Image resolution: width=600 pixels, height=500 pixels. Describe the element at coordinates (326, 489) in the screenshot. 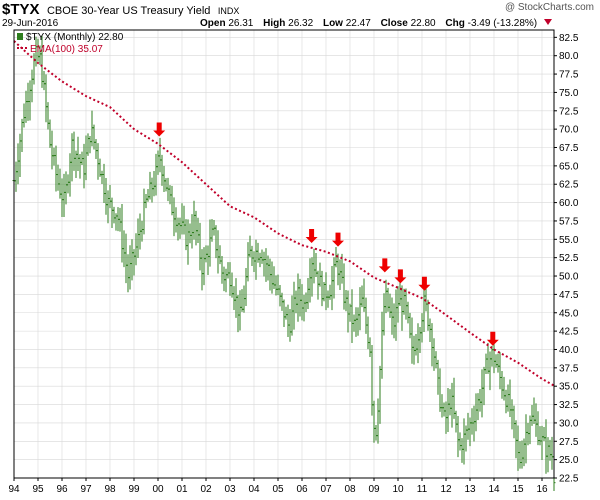

I see `x-tick-label: 07` at that location.